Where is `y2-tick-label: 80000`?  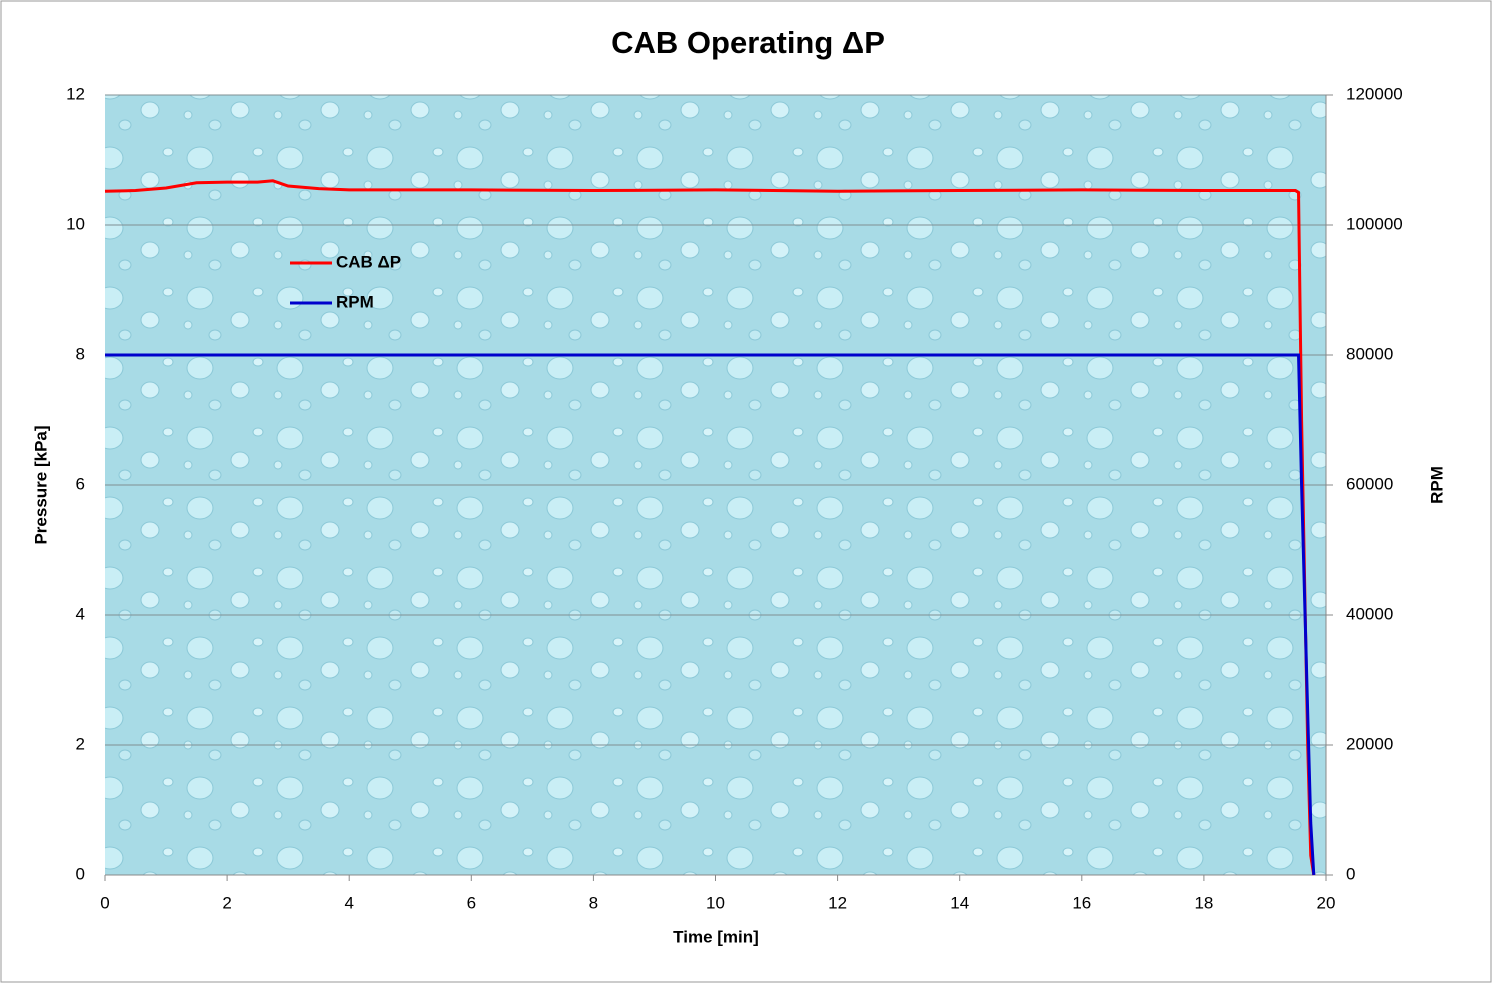
y2-tick-label: 80000 is located at coordinates (1369, 353).